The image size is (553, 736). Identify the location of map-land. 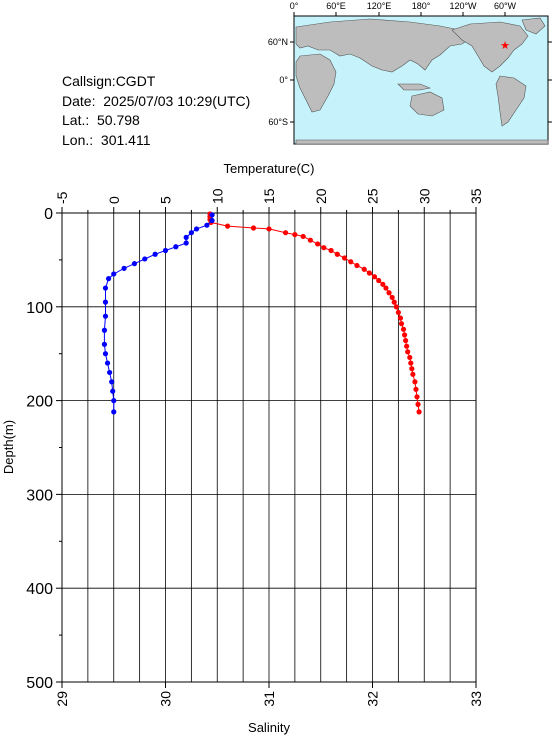
(422, 81).